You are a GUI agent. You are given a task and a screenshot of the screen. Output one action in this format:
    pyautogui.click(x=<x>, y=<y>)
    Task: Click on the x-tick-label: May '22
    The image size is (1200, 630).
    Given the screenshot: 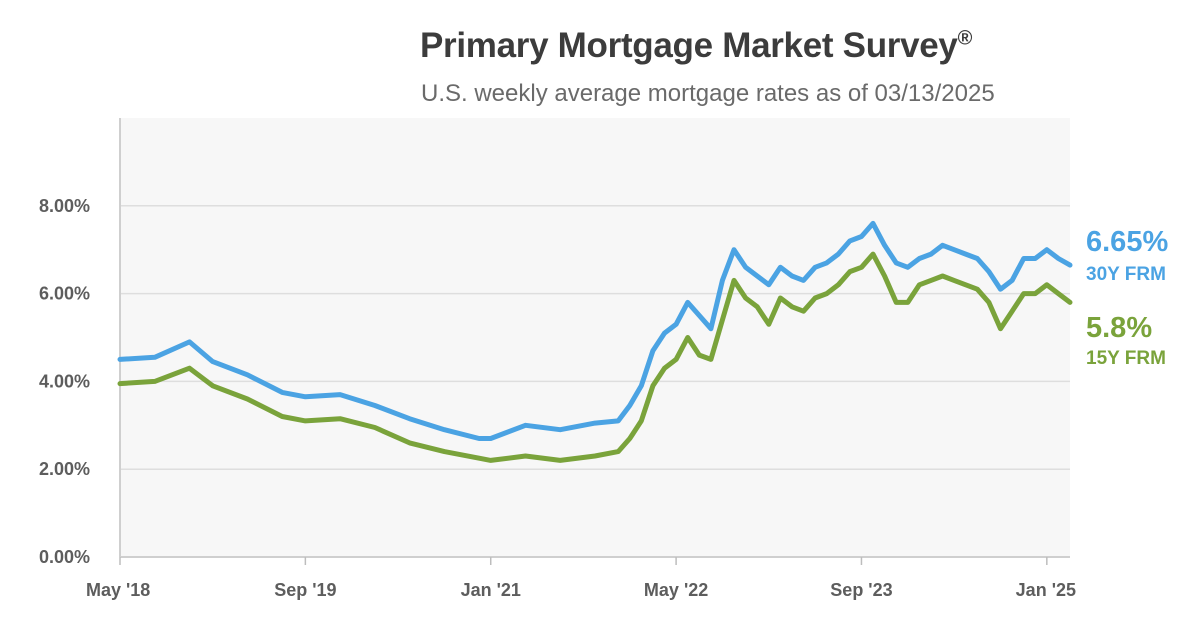 What is the action you would take?
    pyautogui.click(x=676, y=590)
    